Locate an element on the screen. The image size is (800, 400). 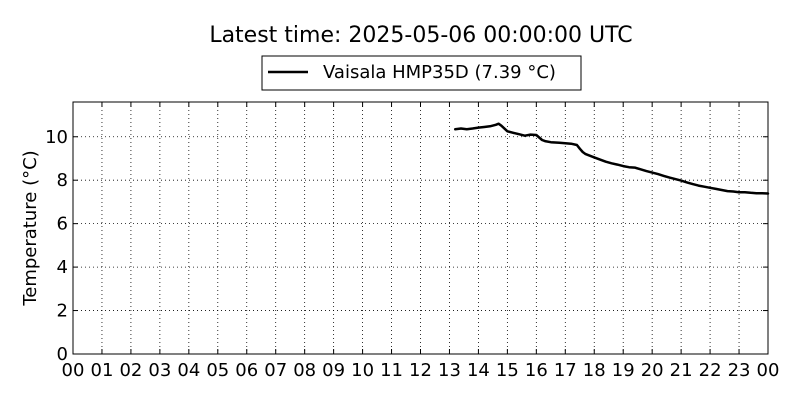
x-tick-label: 17 is located at coordinates (565, 370).